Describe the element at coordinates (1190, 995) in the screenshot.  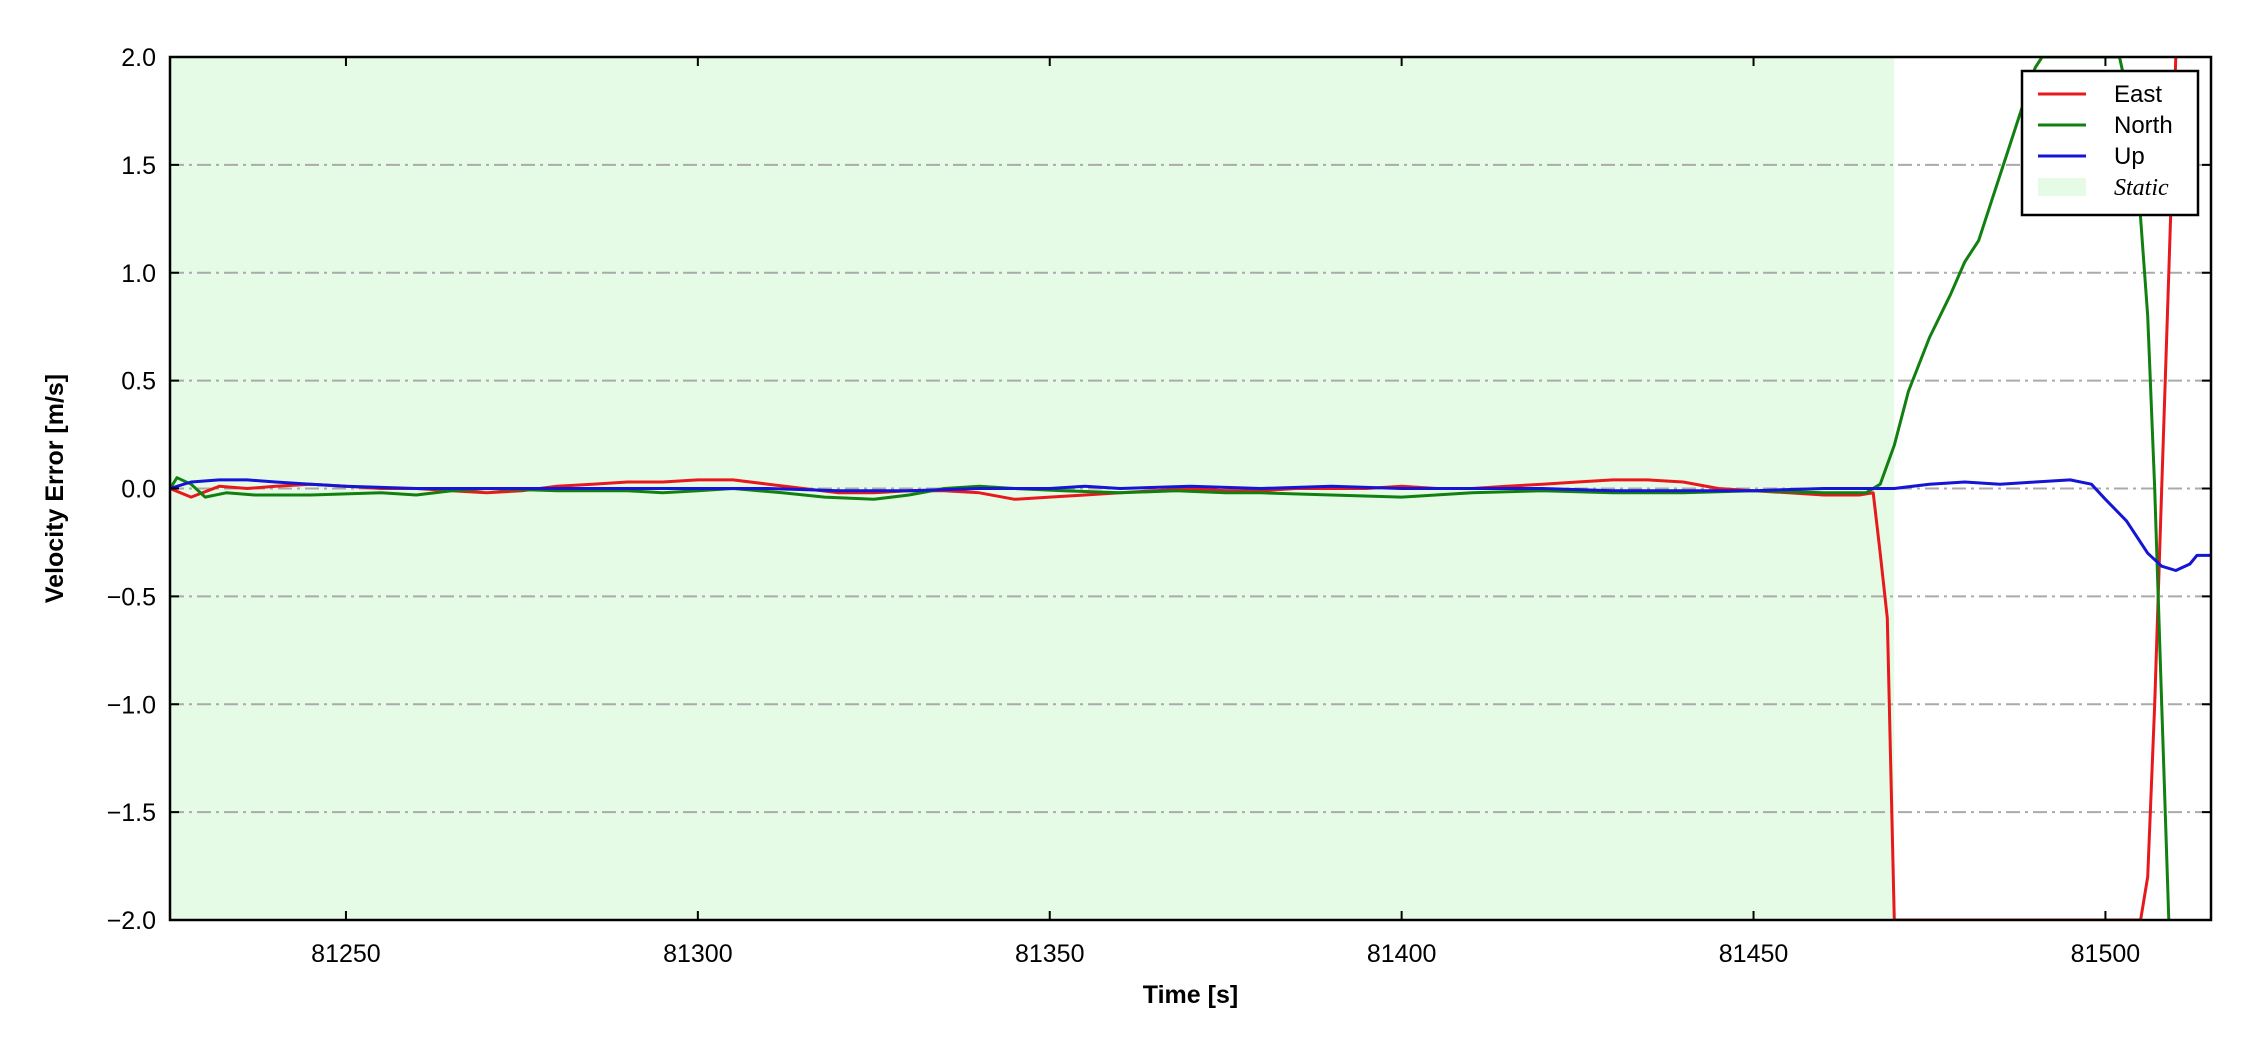
I see `x-axis-title: Time [s]` at that location.